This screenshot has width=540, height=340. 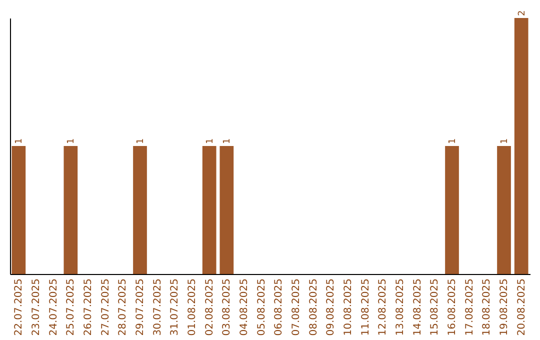 What do you see at coordinates (175, 307) in the screenshot?
I see `x-tick-label: 31.07.2025` at bounding box center [175, 307].